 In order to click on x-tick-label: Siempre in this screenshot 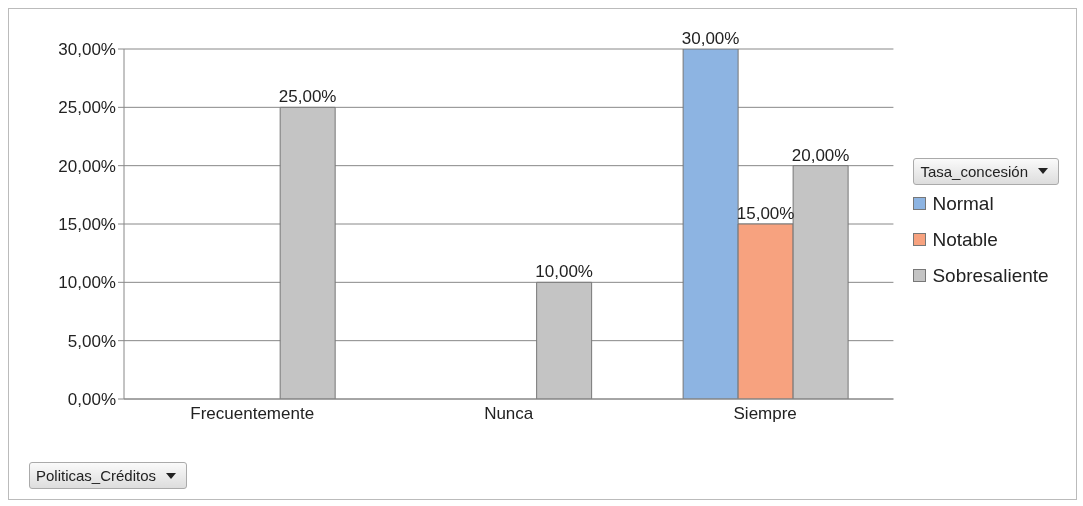, I will do `click(765, 414)`.